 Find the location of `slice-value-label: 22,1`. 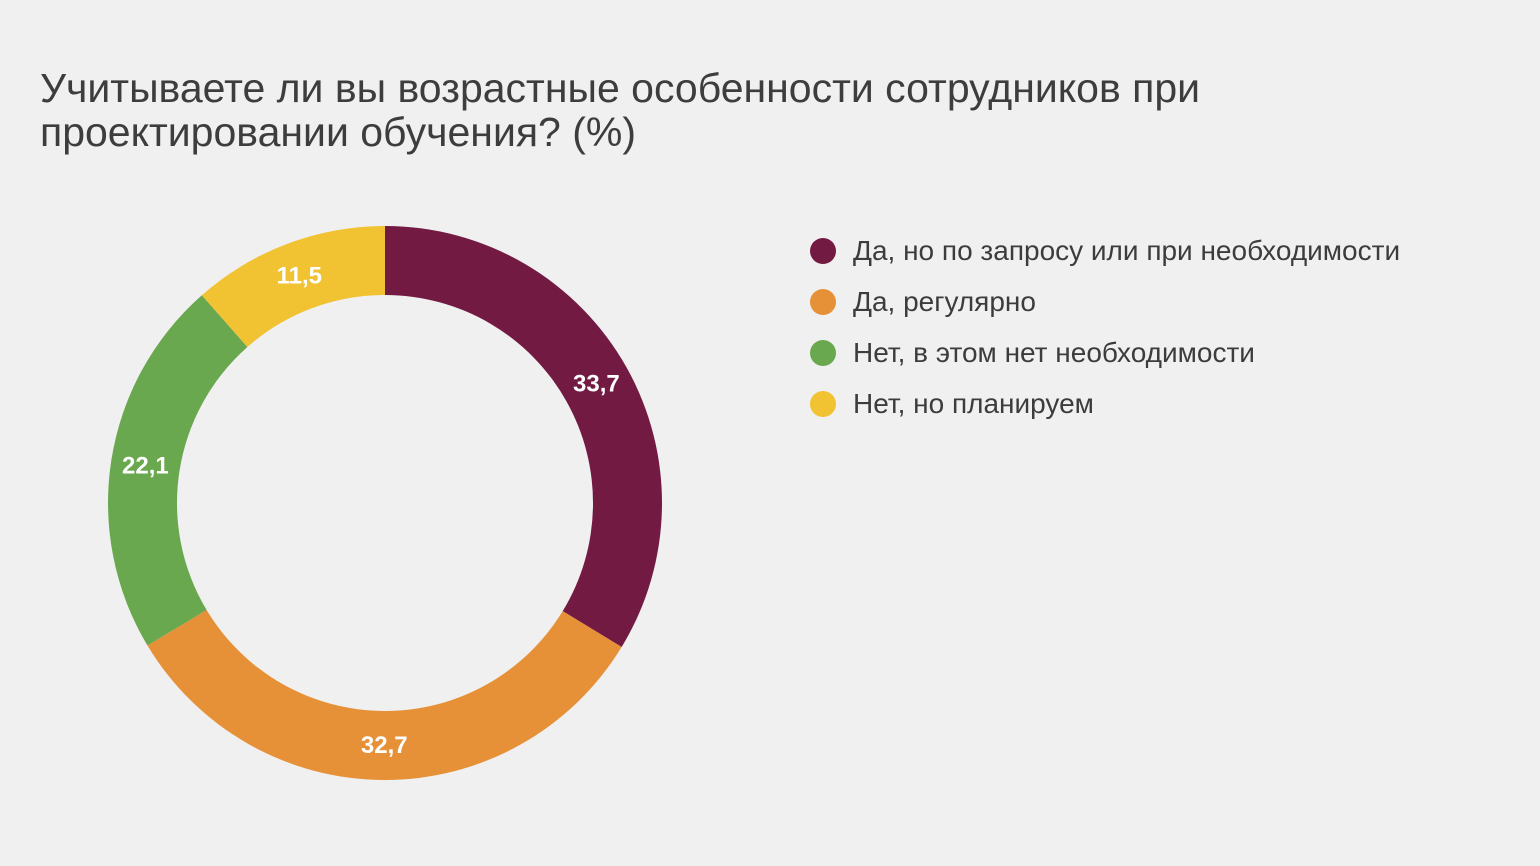

slice-value-label: 22,1 is located at coordinates (145, 465).